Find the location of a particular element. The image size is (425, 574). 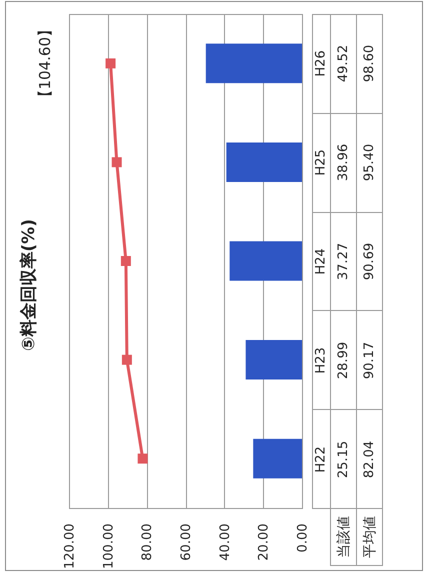

data-label: 37.27 is located at coordinates (343, 261).